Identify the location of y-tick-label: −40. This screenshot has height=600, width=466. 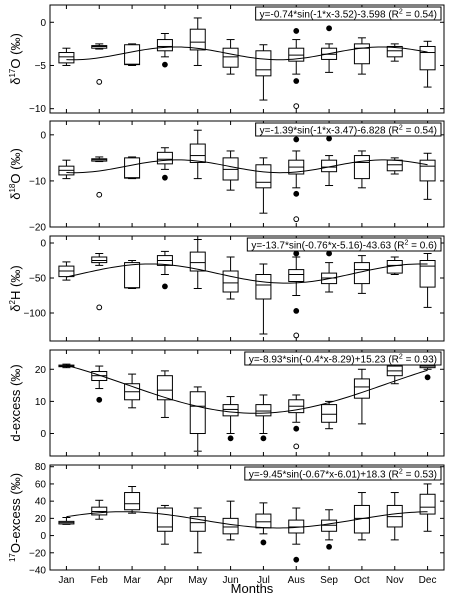
(37, 571).